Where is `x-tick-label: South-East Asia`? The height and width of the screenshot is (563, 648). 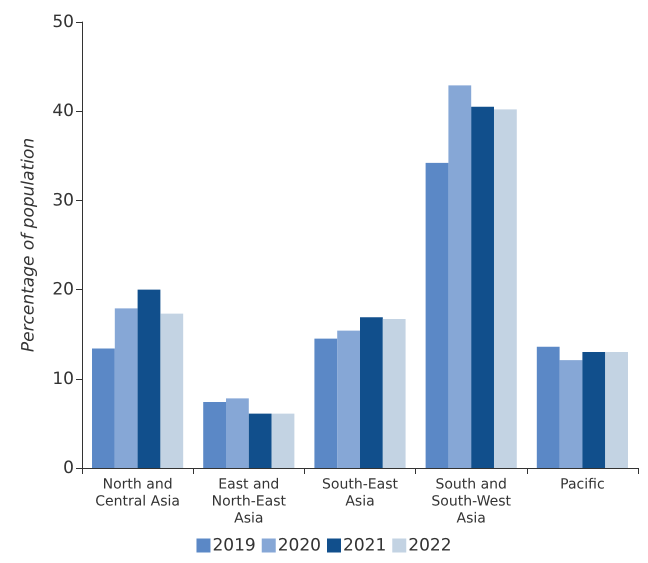 x-tick-label: South-East Asia is located at coordinates (360, 493).